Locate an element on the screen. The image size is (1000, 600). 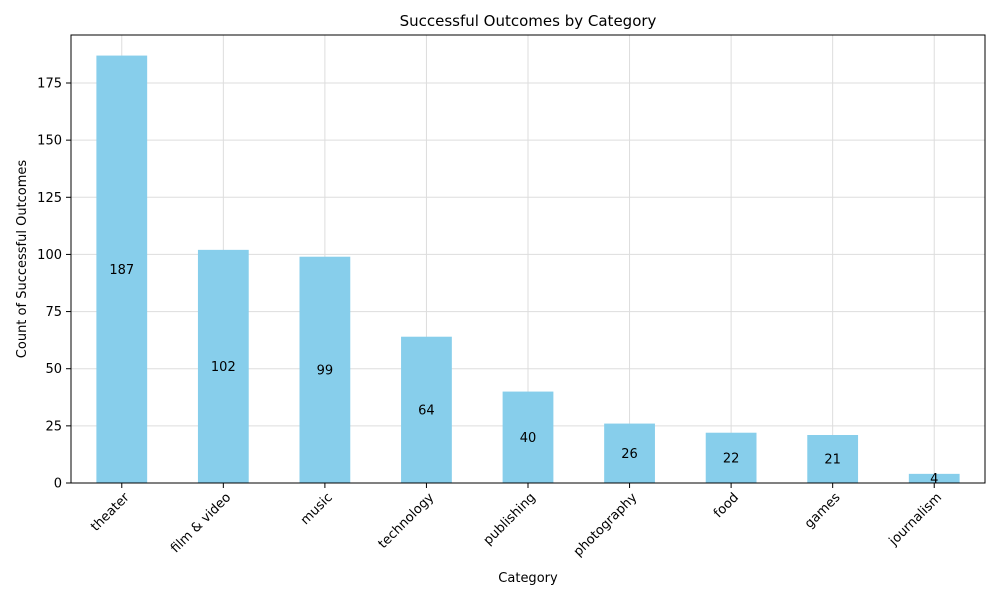
data-label: 26 is located at coordinates (629, 454).